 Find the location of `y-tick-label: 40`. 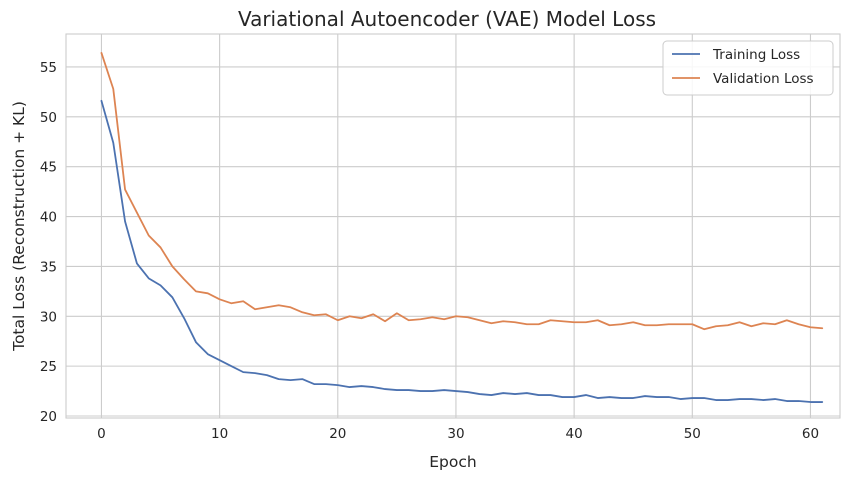

y-tick-label: 40 is located at coordinates (48, 218).